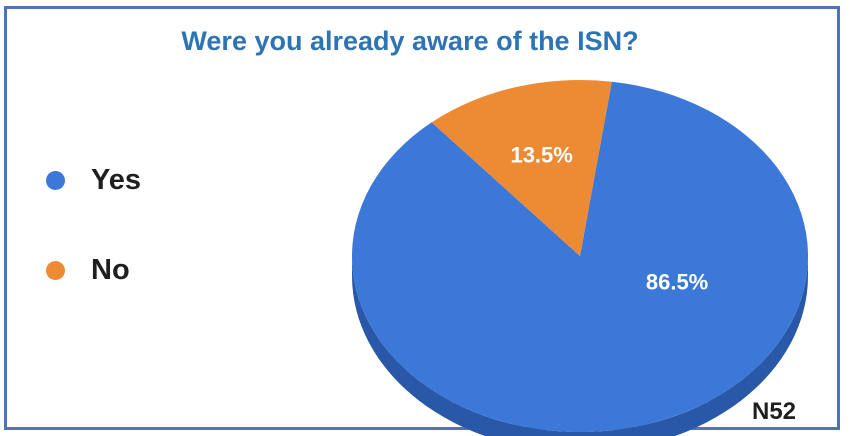  I want to click on legend-label-yes: Yes, so click(116, 179).